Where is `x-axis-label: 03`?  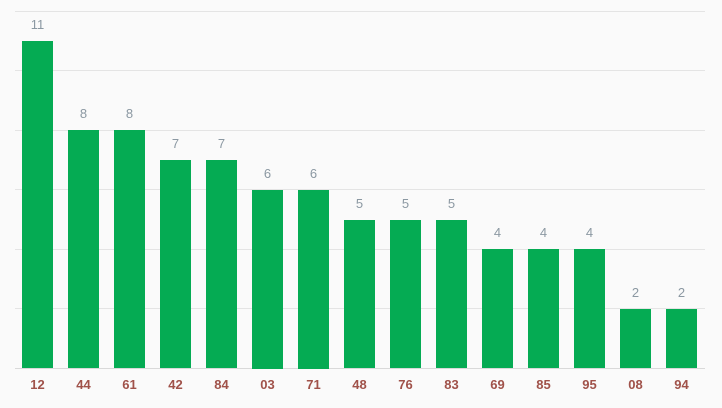
x-axis-label: 03 is located at coordinates (267, 384).